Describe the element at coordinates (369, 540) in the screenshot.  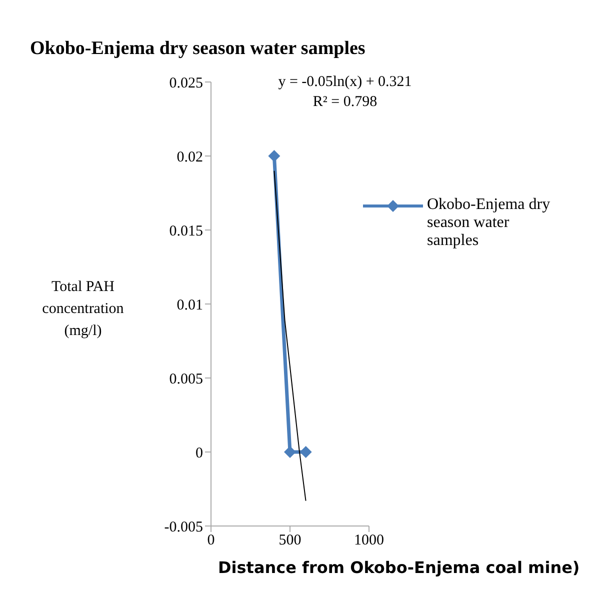
I see `x-tick-label: 1000` at that location.